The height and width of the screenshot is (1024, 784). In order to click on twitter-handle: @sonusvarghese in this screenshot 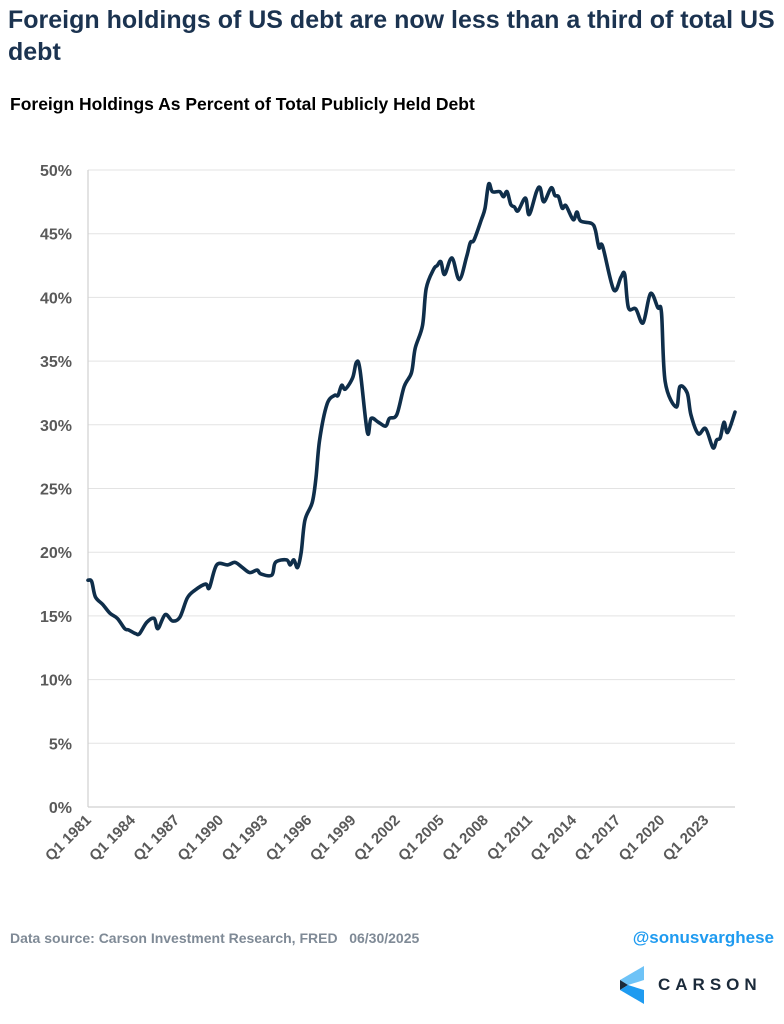, I will do `click(703, 937)`.